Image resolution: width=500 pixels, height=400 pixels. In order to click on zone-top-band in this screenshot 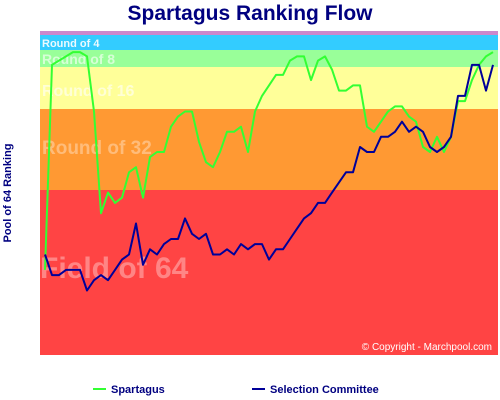, I will do `click(269, 33)`.